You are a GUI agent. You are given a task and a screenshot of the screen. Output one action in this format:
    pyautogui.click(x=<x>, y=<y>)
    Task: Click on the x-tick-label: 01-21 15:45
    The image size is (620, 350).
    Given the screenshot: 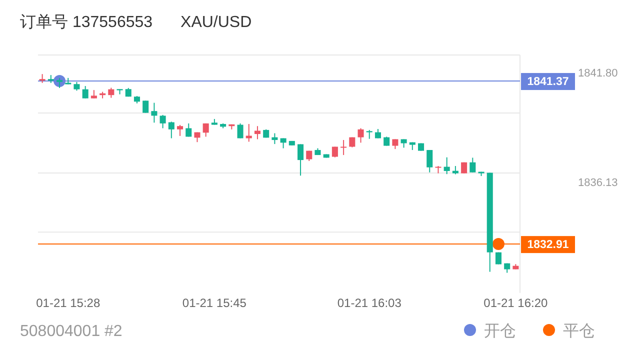 What is the action you would take?
    pyautogui.click(x=214, y=303)
    